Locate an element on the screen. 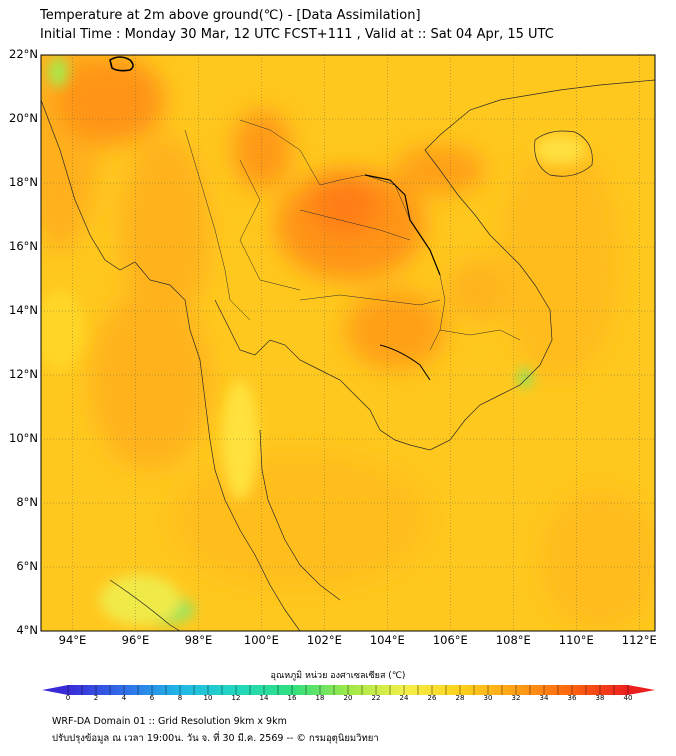 The height and width of the screenshot is (756, 676). zone-mild-bay is located at coordinates (63, 330).